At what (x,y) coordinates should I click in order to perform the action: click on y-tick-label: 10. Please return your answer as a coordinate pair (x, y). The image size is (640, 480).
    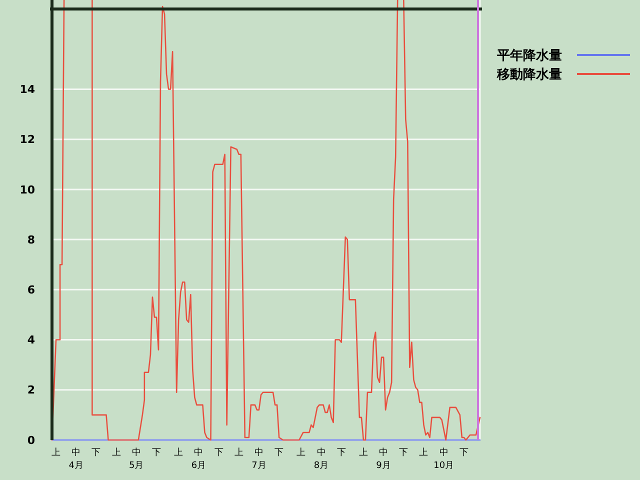
    Looking at the image, I should click on (28, 189).